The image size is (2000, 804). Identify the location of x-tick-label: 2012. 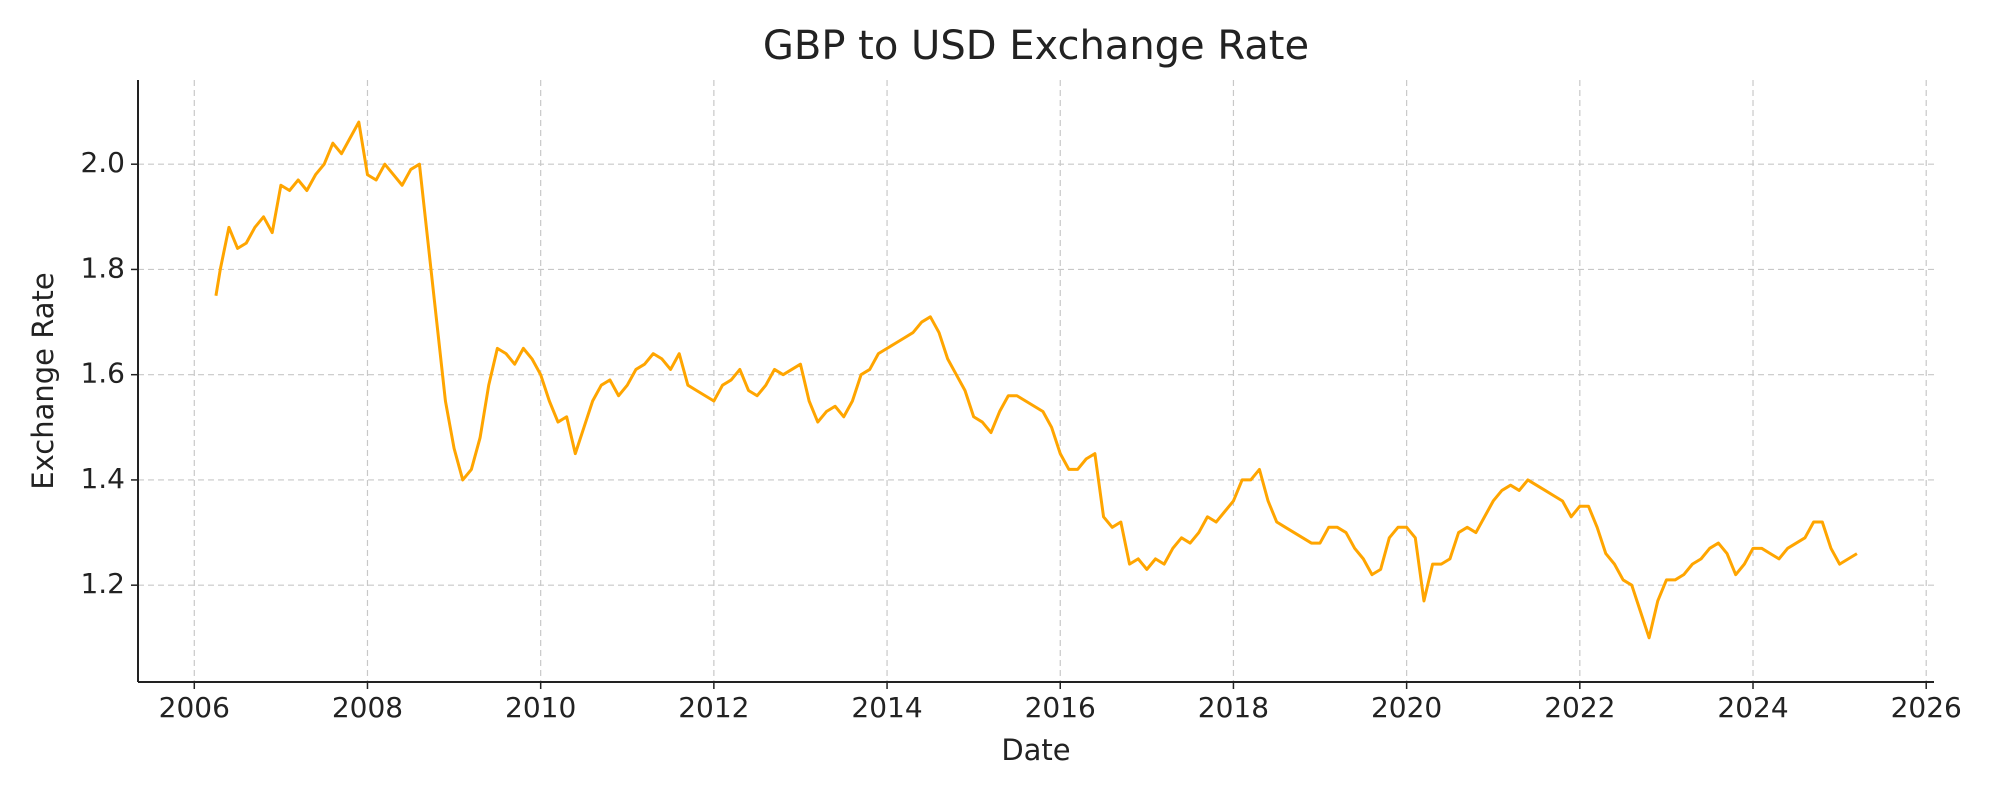
(713, 707).